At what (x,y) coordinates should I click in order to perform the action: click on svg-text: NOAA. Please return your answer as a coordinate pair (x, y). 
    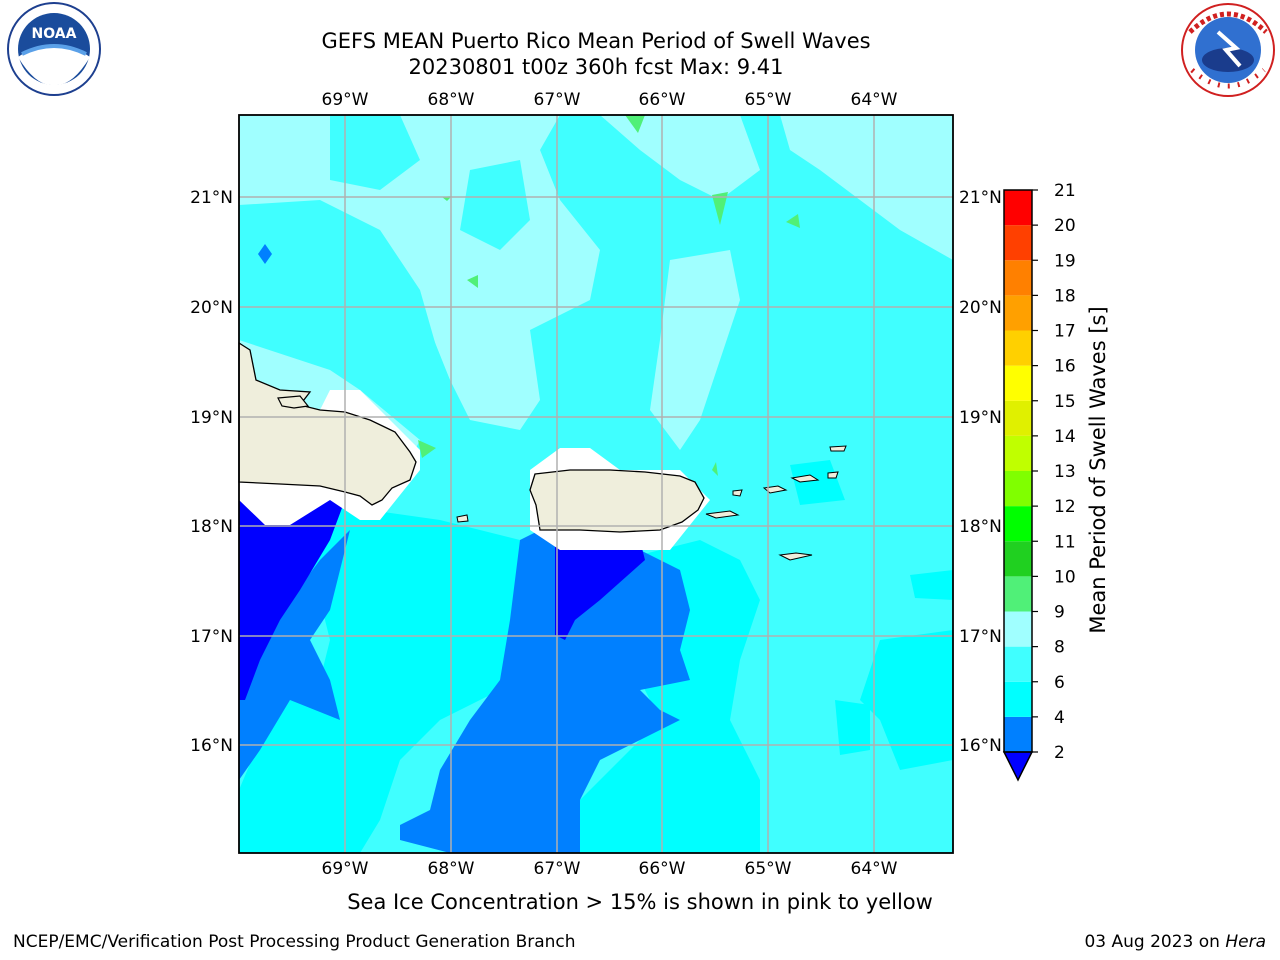
    Looking at the image, I should click on (54, 34).